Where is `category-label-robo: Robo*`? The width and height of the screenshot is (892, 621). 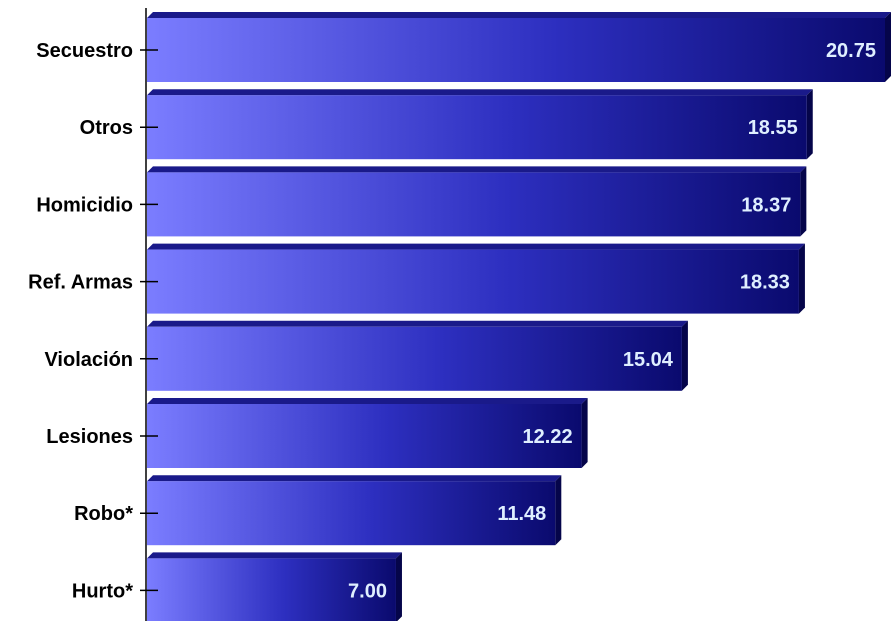 category-label-robo: Robo* is located at coordinates (103, 514).